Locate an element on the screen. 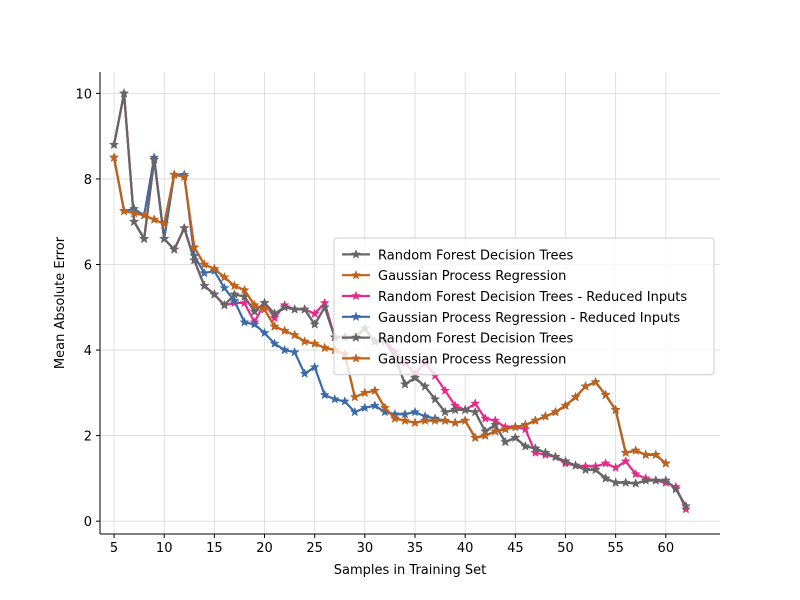  x-axis-title: Samples in Training Set is located at coordinates (410, 570).